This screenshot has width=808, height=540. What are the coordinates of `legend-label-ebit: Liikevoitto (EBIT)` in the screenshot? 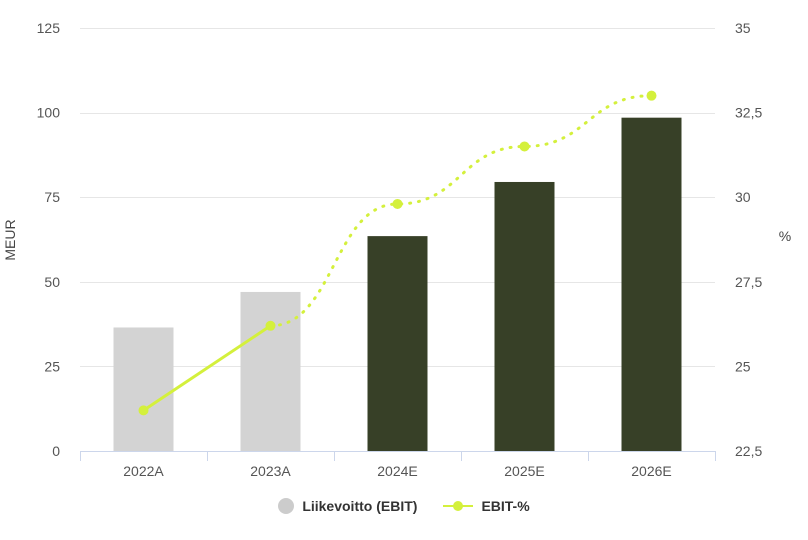 It's located at (360, 506).